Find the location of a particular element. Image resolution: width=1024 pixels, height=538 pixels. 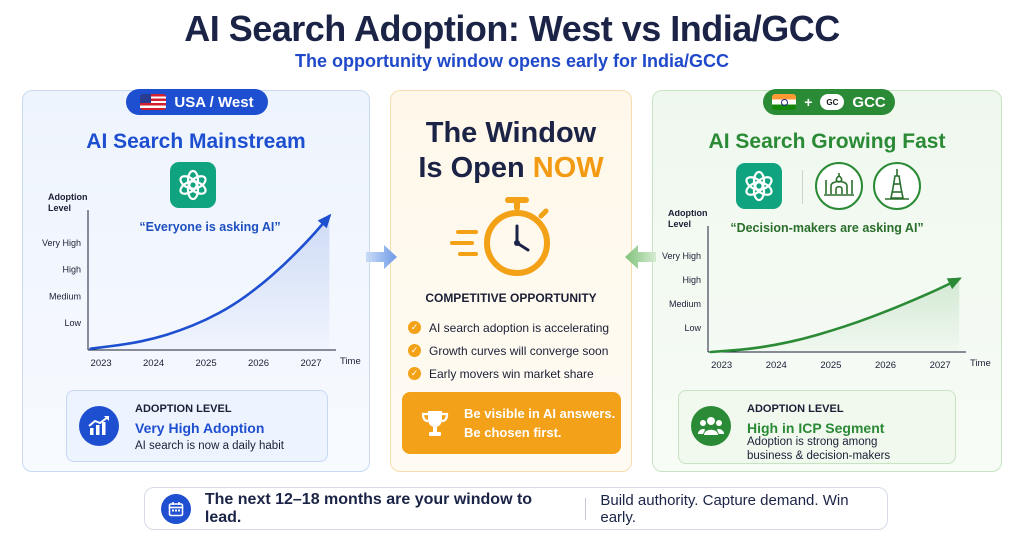

list-item-label: Growth curves will converge soon is located at coordinates (519, 350).